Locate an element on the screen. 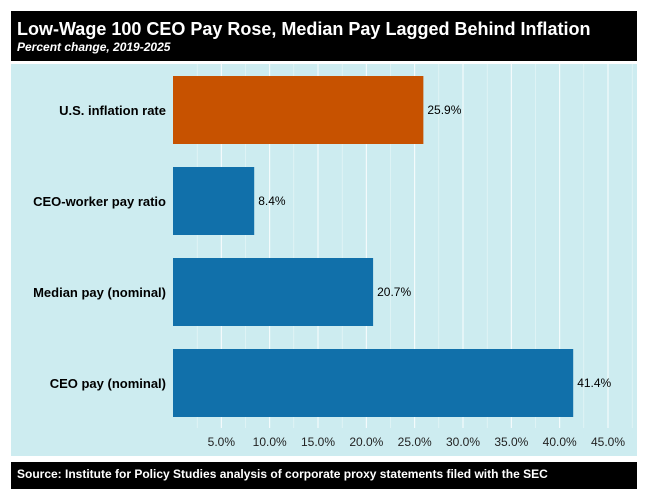  chart-subtitle: Percent change, 2019-2025 is located at coordinates (94, 47).